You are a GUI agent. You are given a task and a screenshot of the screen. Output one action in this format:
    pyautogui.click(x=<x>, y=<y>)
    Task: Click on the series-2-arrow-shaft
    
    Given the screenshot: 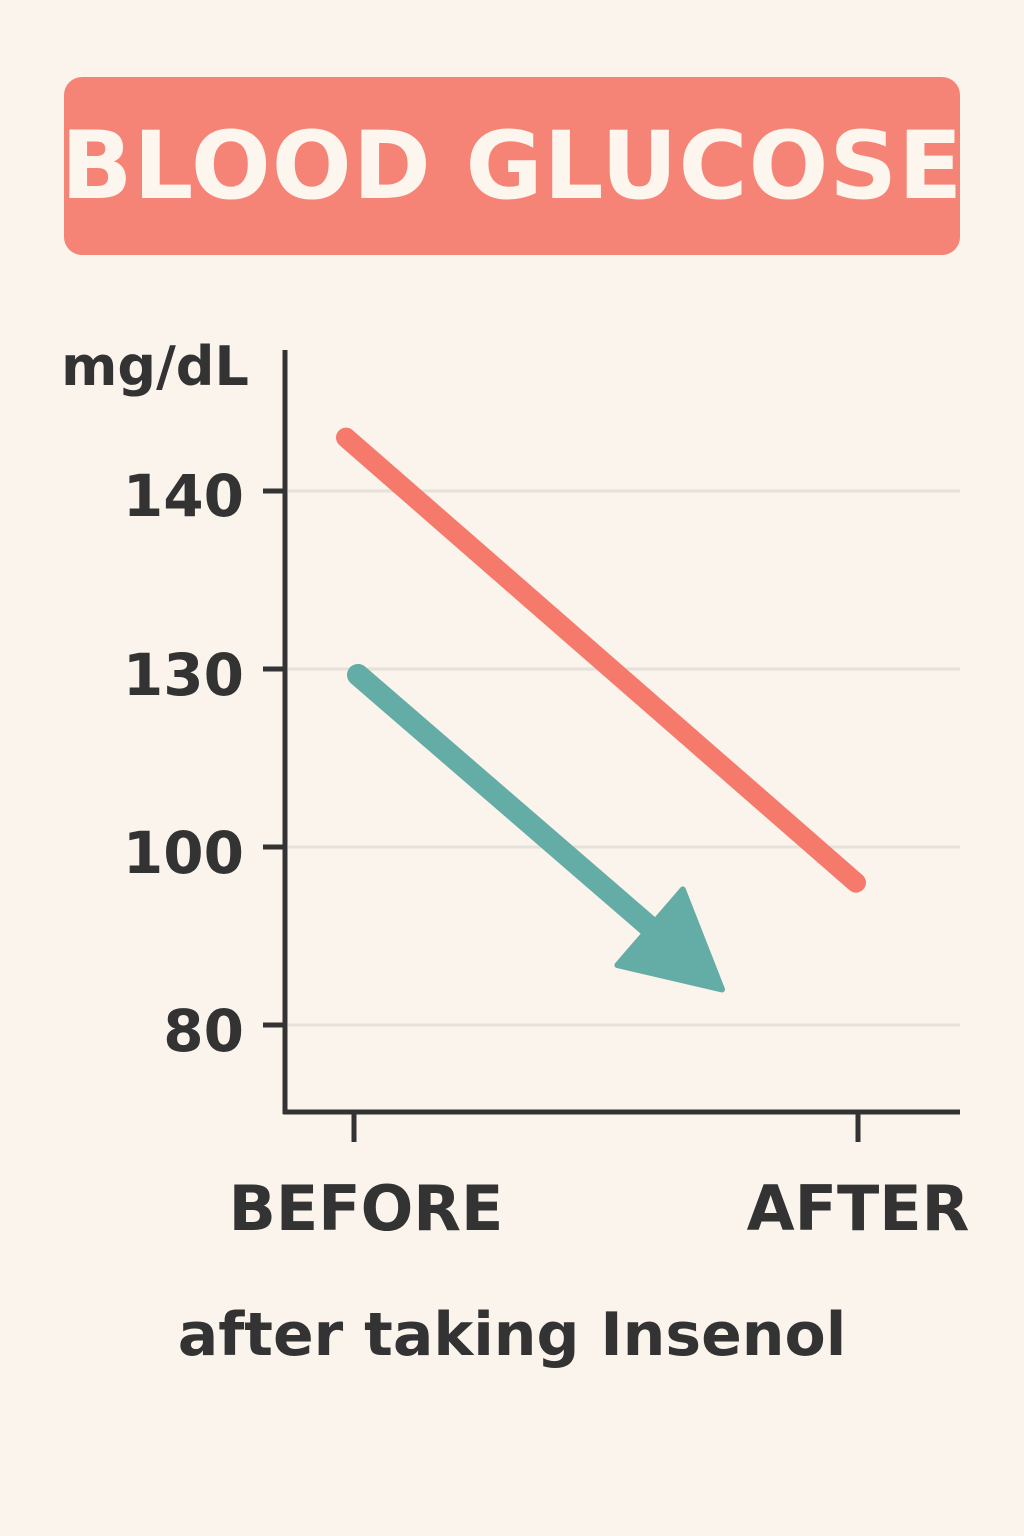 What is the action you would take?
    pyautogui.click(x=509, y=805)
    